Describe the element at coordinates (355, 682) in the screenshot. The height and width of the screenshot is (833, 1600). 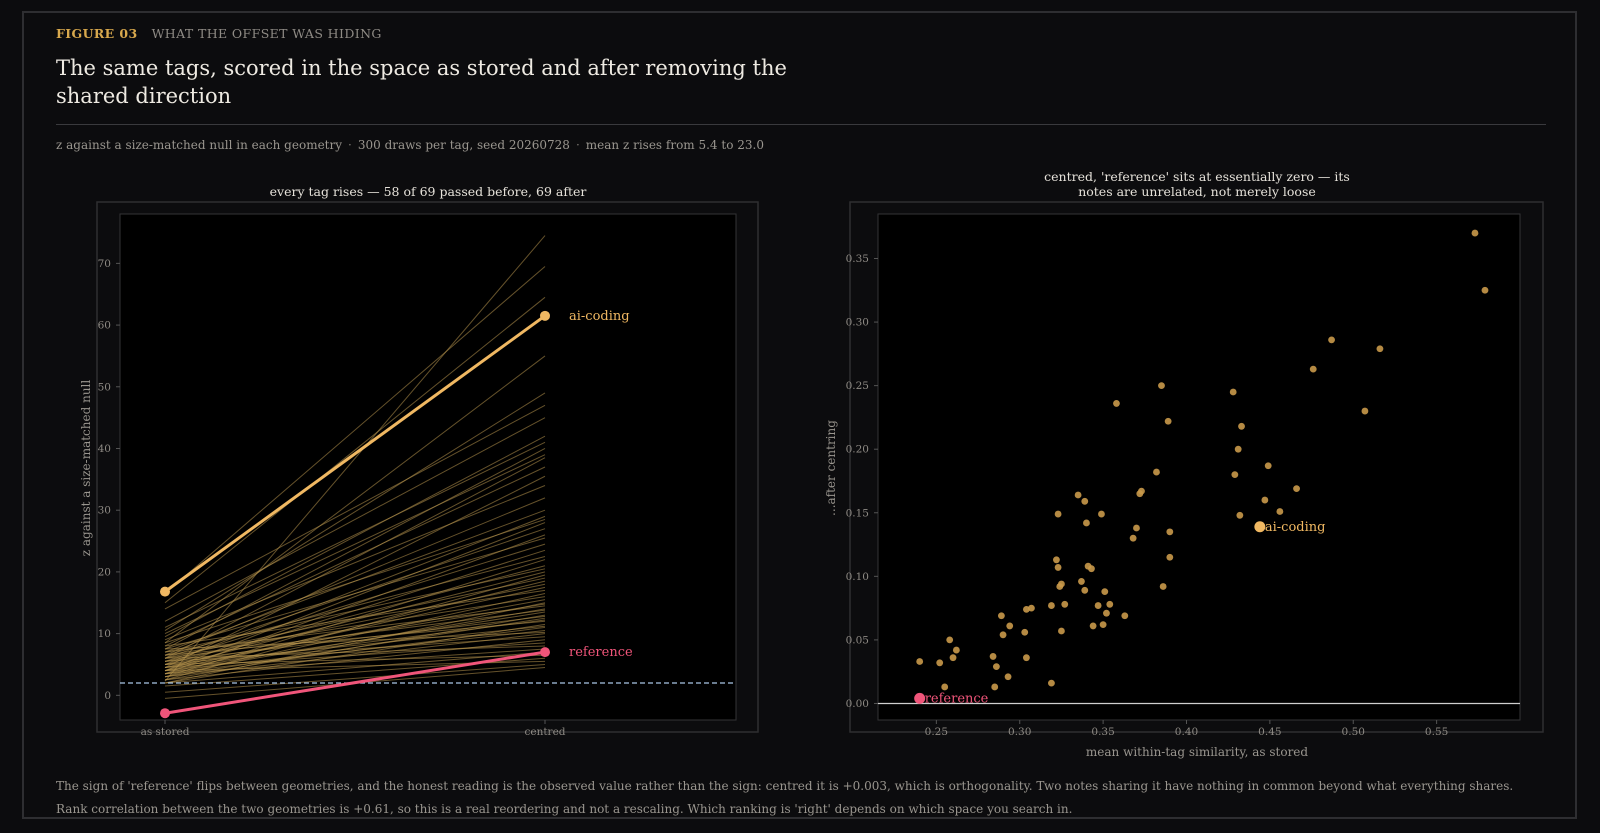
I see `reference-line` at that location.